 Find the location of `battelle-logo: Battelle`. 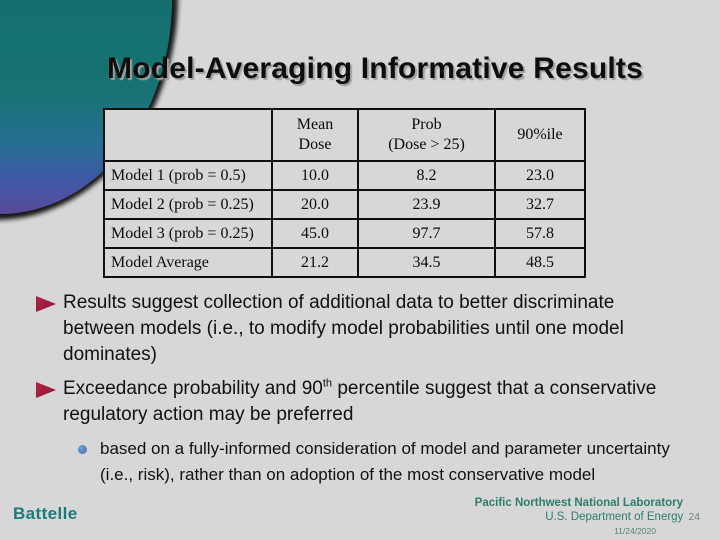

battelle-logo: Battelle is located at coordinates (45, 513).